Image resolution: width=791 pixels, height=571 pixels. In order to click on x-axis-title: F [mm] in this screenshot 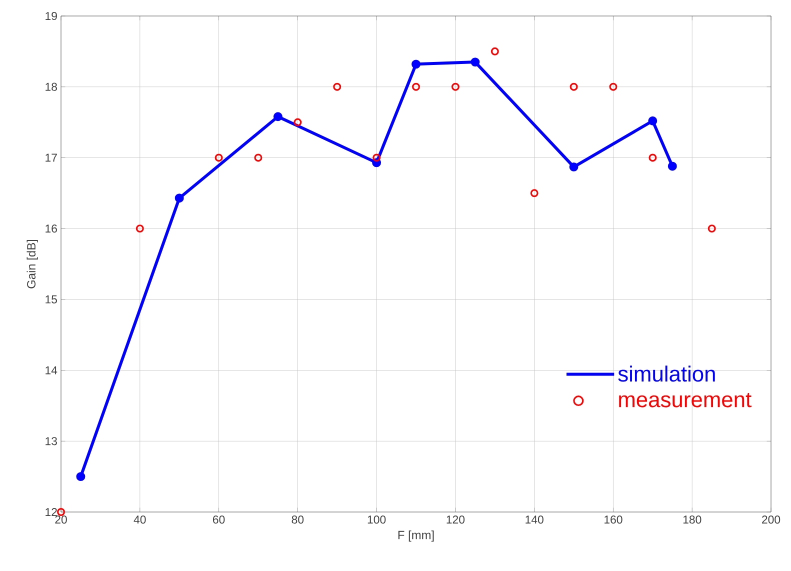, I will do `click(416, 536)`.